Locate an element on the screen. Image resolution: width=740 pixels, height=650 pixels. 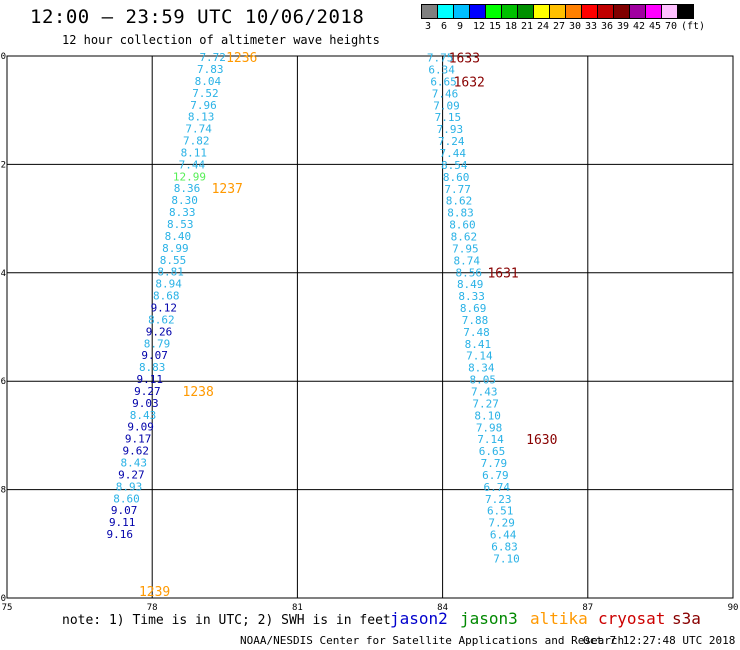
wave-height-label-track-b: 7.44 is located at coordinates (453, 153).